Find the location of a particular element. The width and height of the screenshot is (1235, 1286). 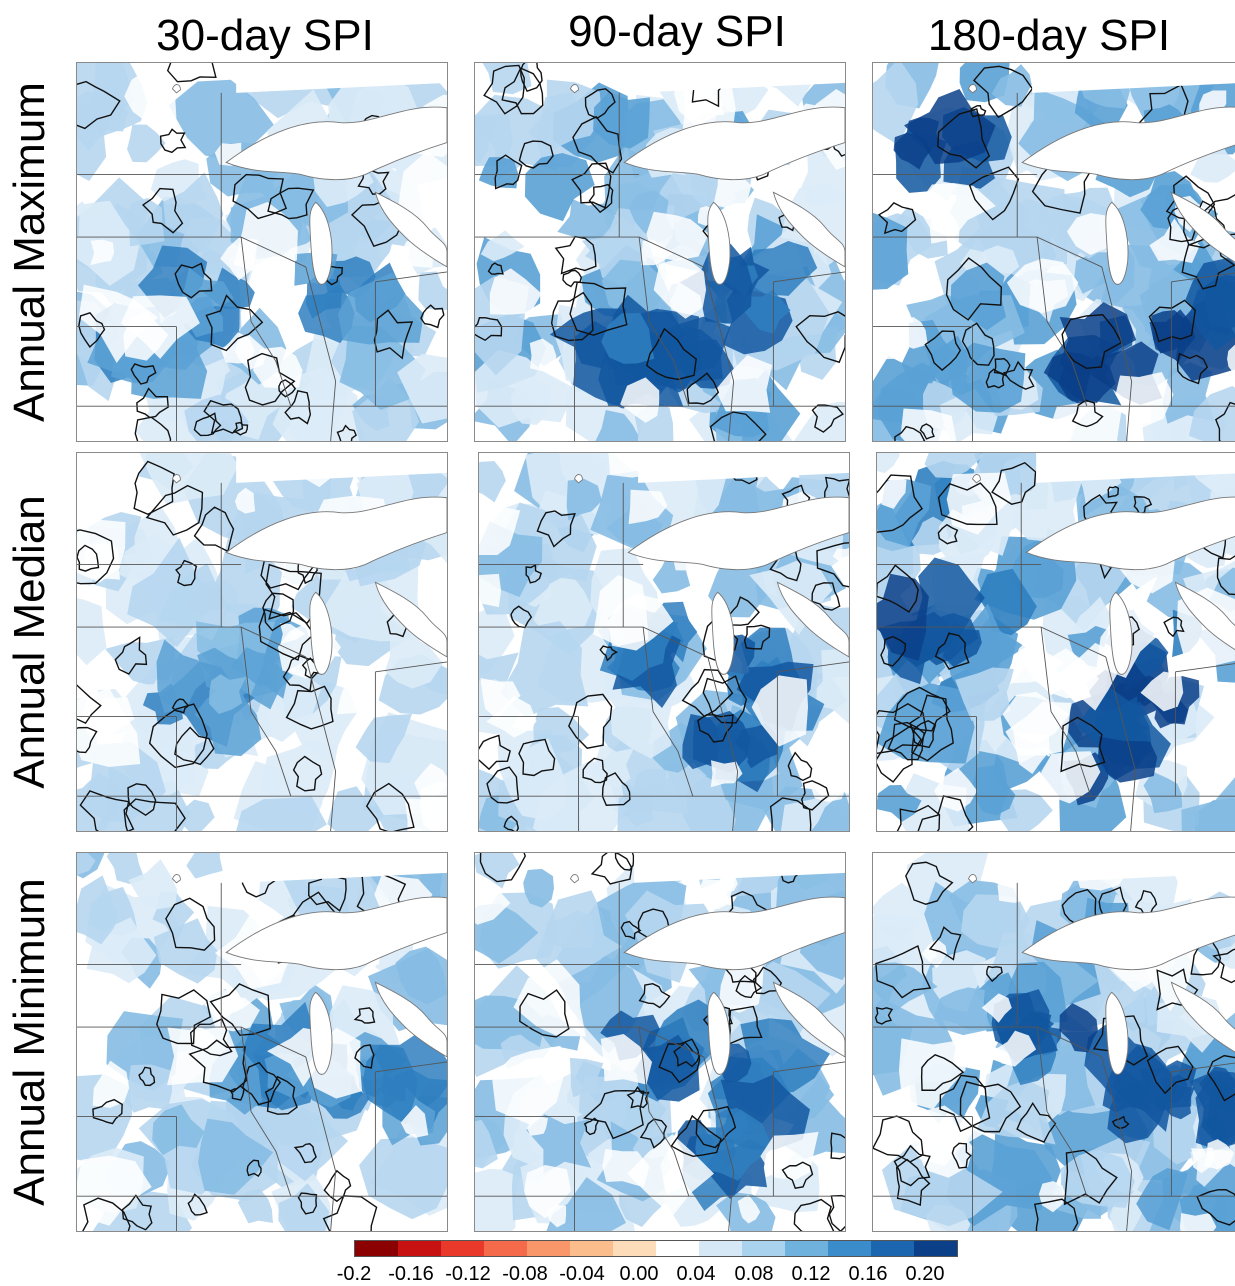

map-panel-max-180day is located at coordinates (1053, 252).